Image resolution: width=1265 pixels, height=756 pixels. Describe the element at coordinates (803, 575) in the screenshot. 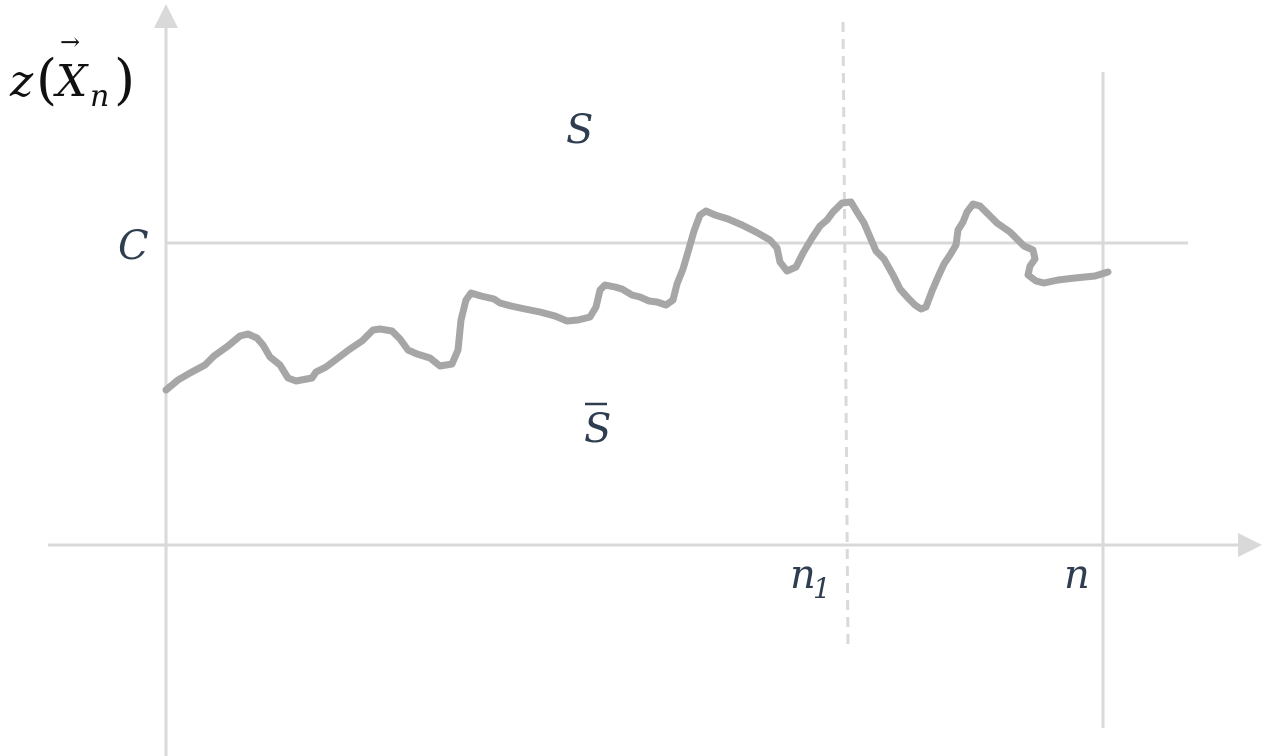

I see `n1-label-main: n` at that location.